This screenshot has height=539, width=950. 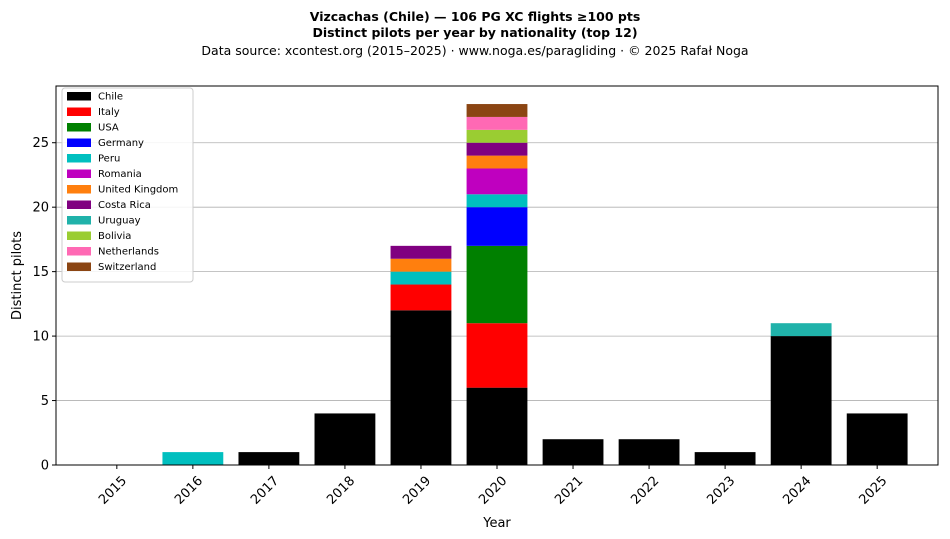 What do you see at coordinates (345, 439) in the screenshot?
I see `bar-segment-chile-2018` at bounding box center [345, 439].